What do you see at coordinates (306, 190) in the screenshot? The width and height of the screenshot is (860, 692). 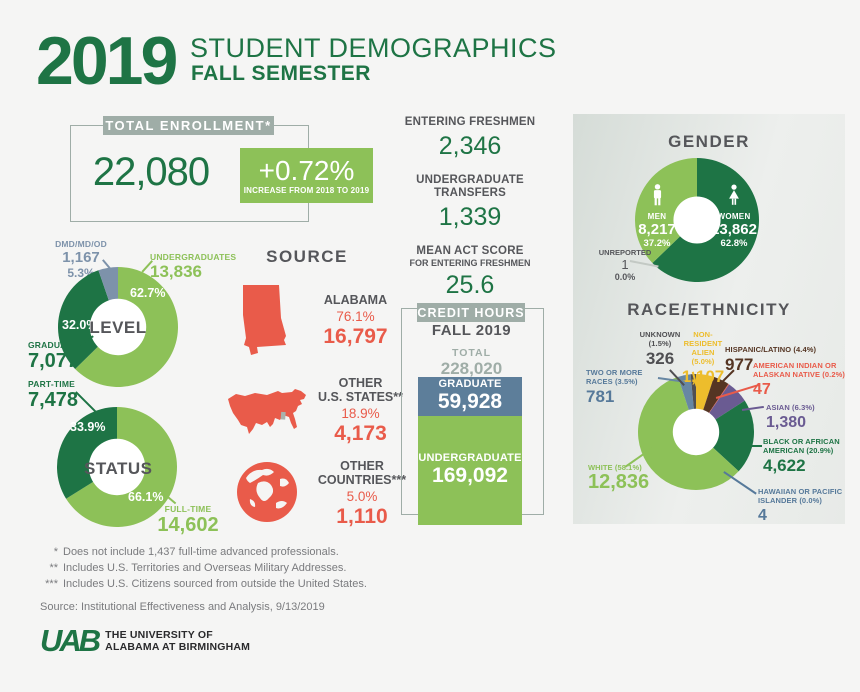 I see `enrollment-change-caption: INCREASE FROM 2018 TO 2019` at bounding box center [306, 190].